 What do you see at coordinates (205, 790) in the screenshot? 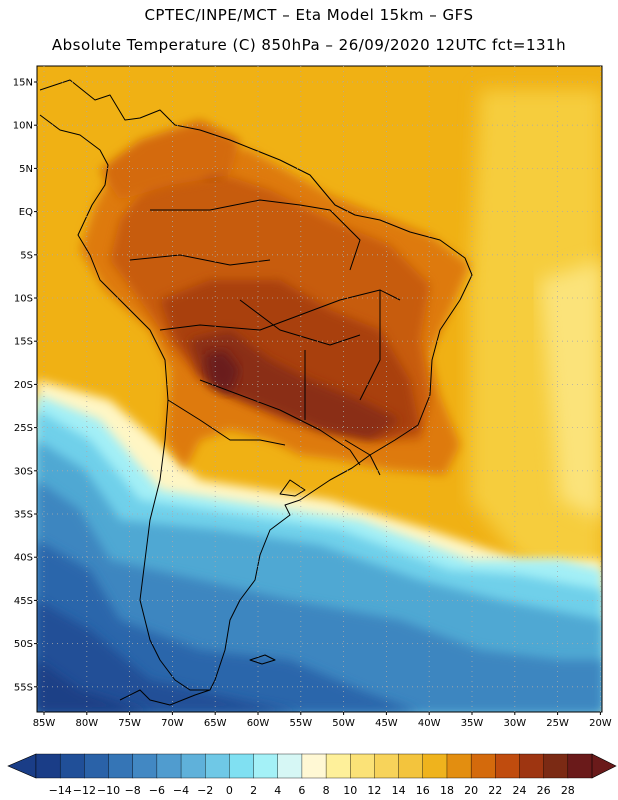
I see `colorbar-label: −2` at bounding box center [205, 790].